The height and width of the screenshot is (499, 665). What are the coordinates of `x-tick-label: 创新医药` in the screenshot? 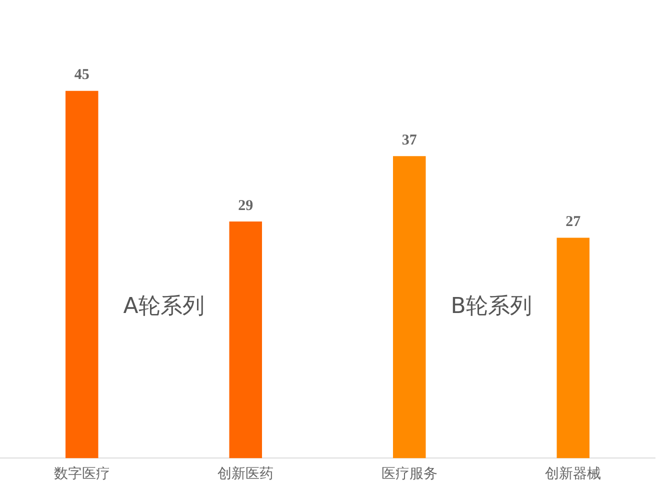 It's located at (246, 474).